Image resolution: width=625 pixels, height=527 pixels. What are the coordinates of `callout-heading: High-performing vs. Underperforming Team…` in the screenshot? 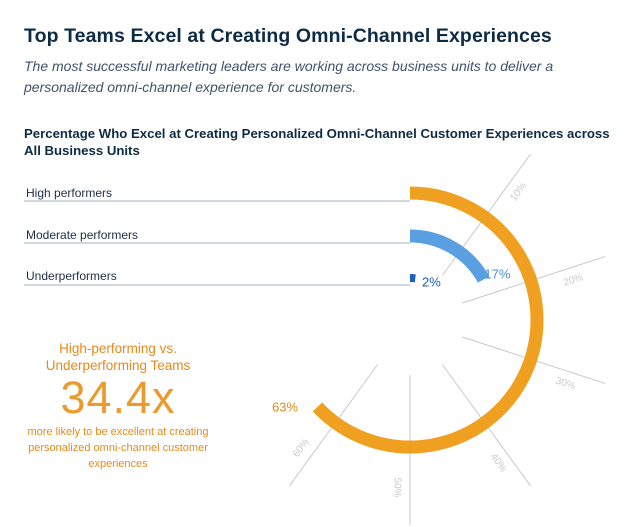 It's located at (118, 357).